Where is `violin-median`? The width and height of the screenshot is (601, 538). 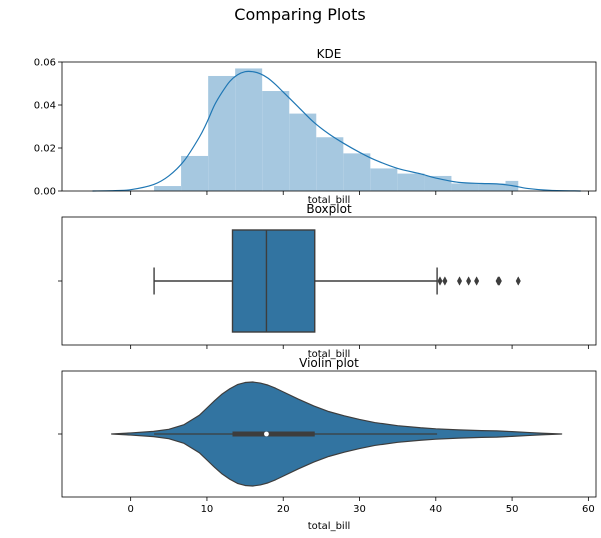 violin-median is located at coordinates (266, 434).